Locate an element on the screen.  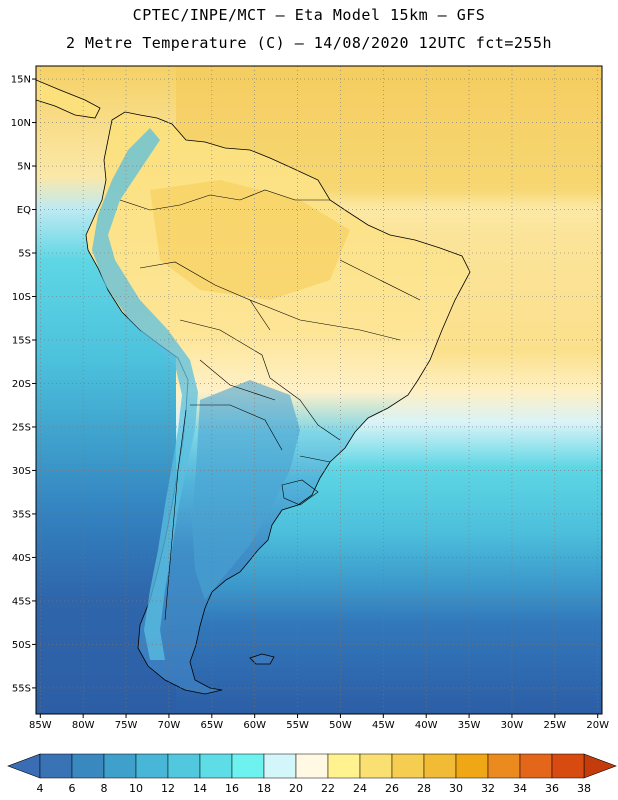
lat-label: 50S is located at coordinates (21, 645).